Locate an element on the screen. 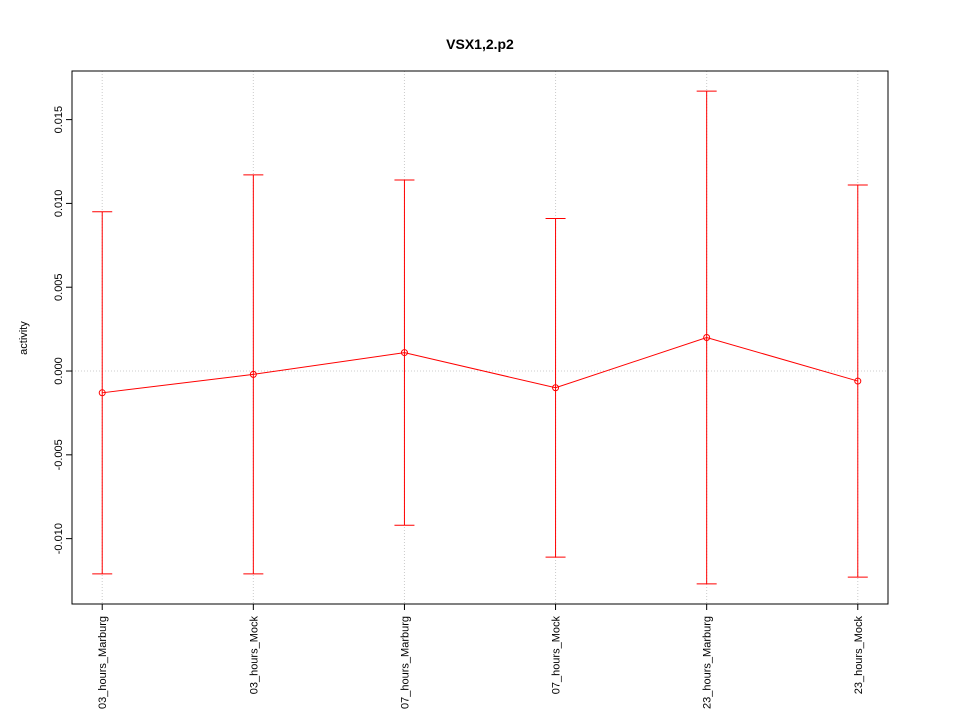 The image size is (960, 725). y-tick-label: 0.000 is located at coordinates (59, 371).